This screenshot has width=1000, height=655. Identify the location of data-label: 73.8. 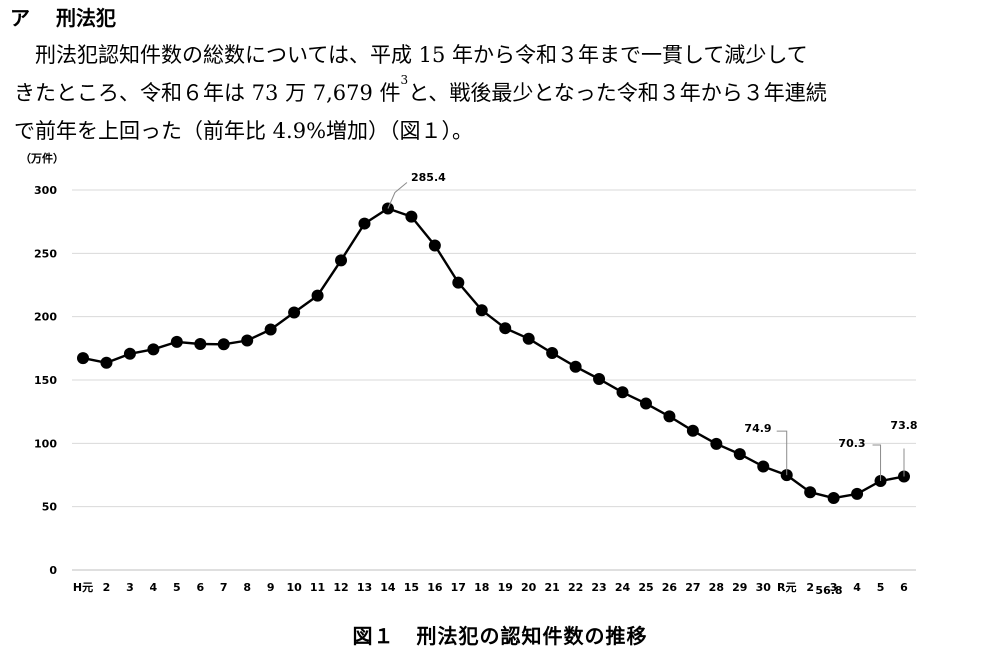
(903, 425).